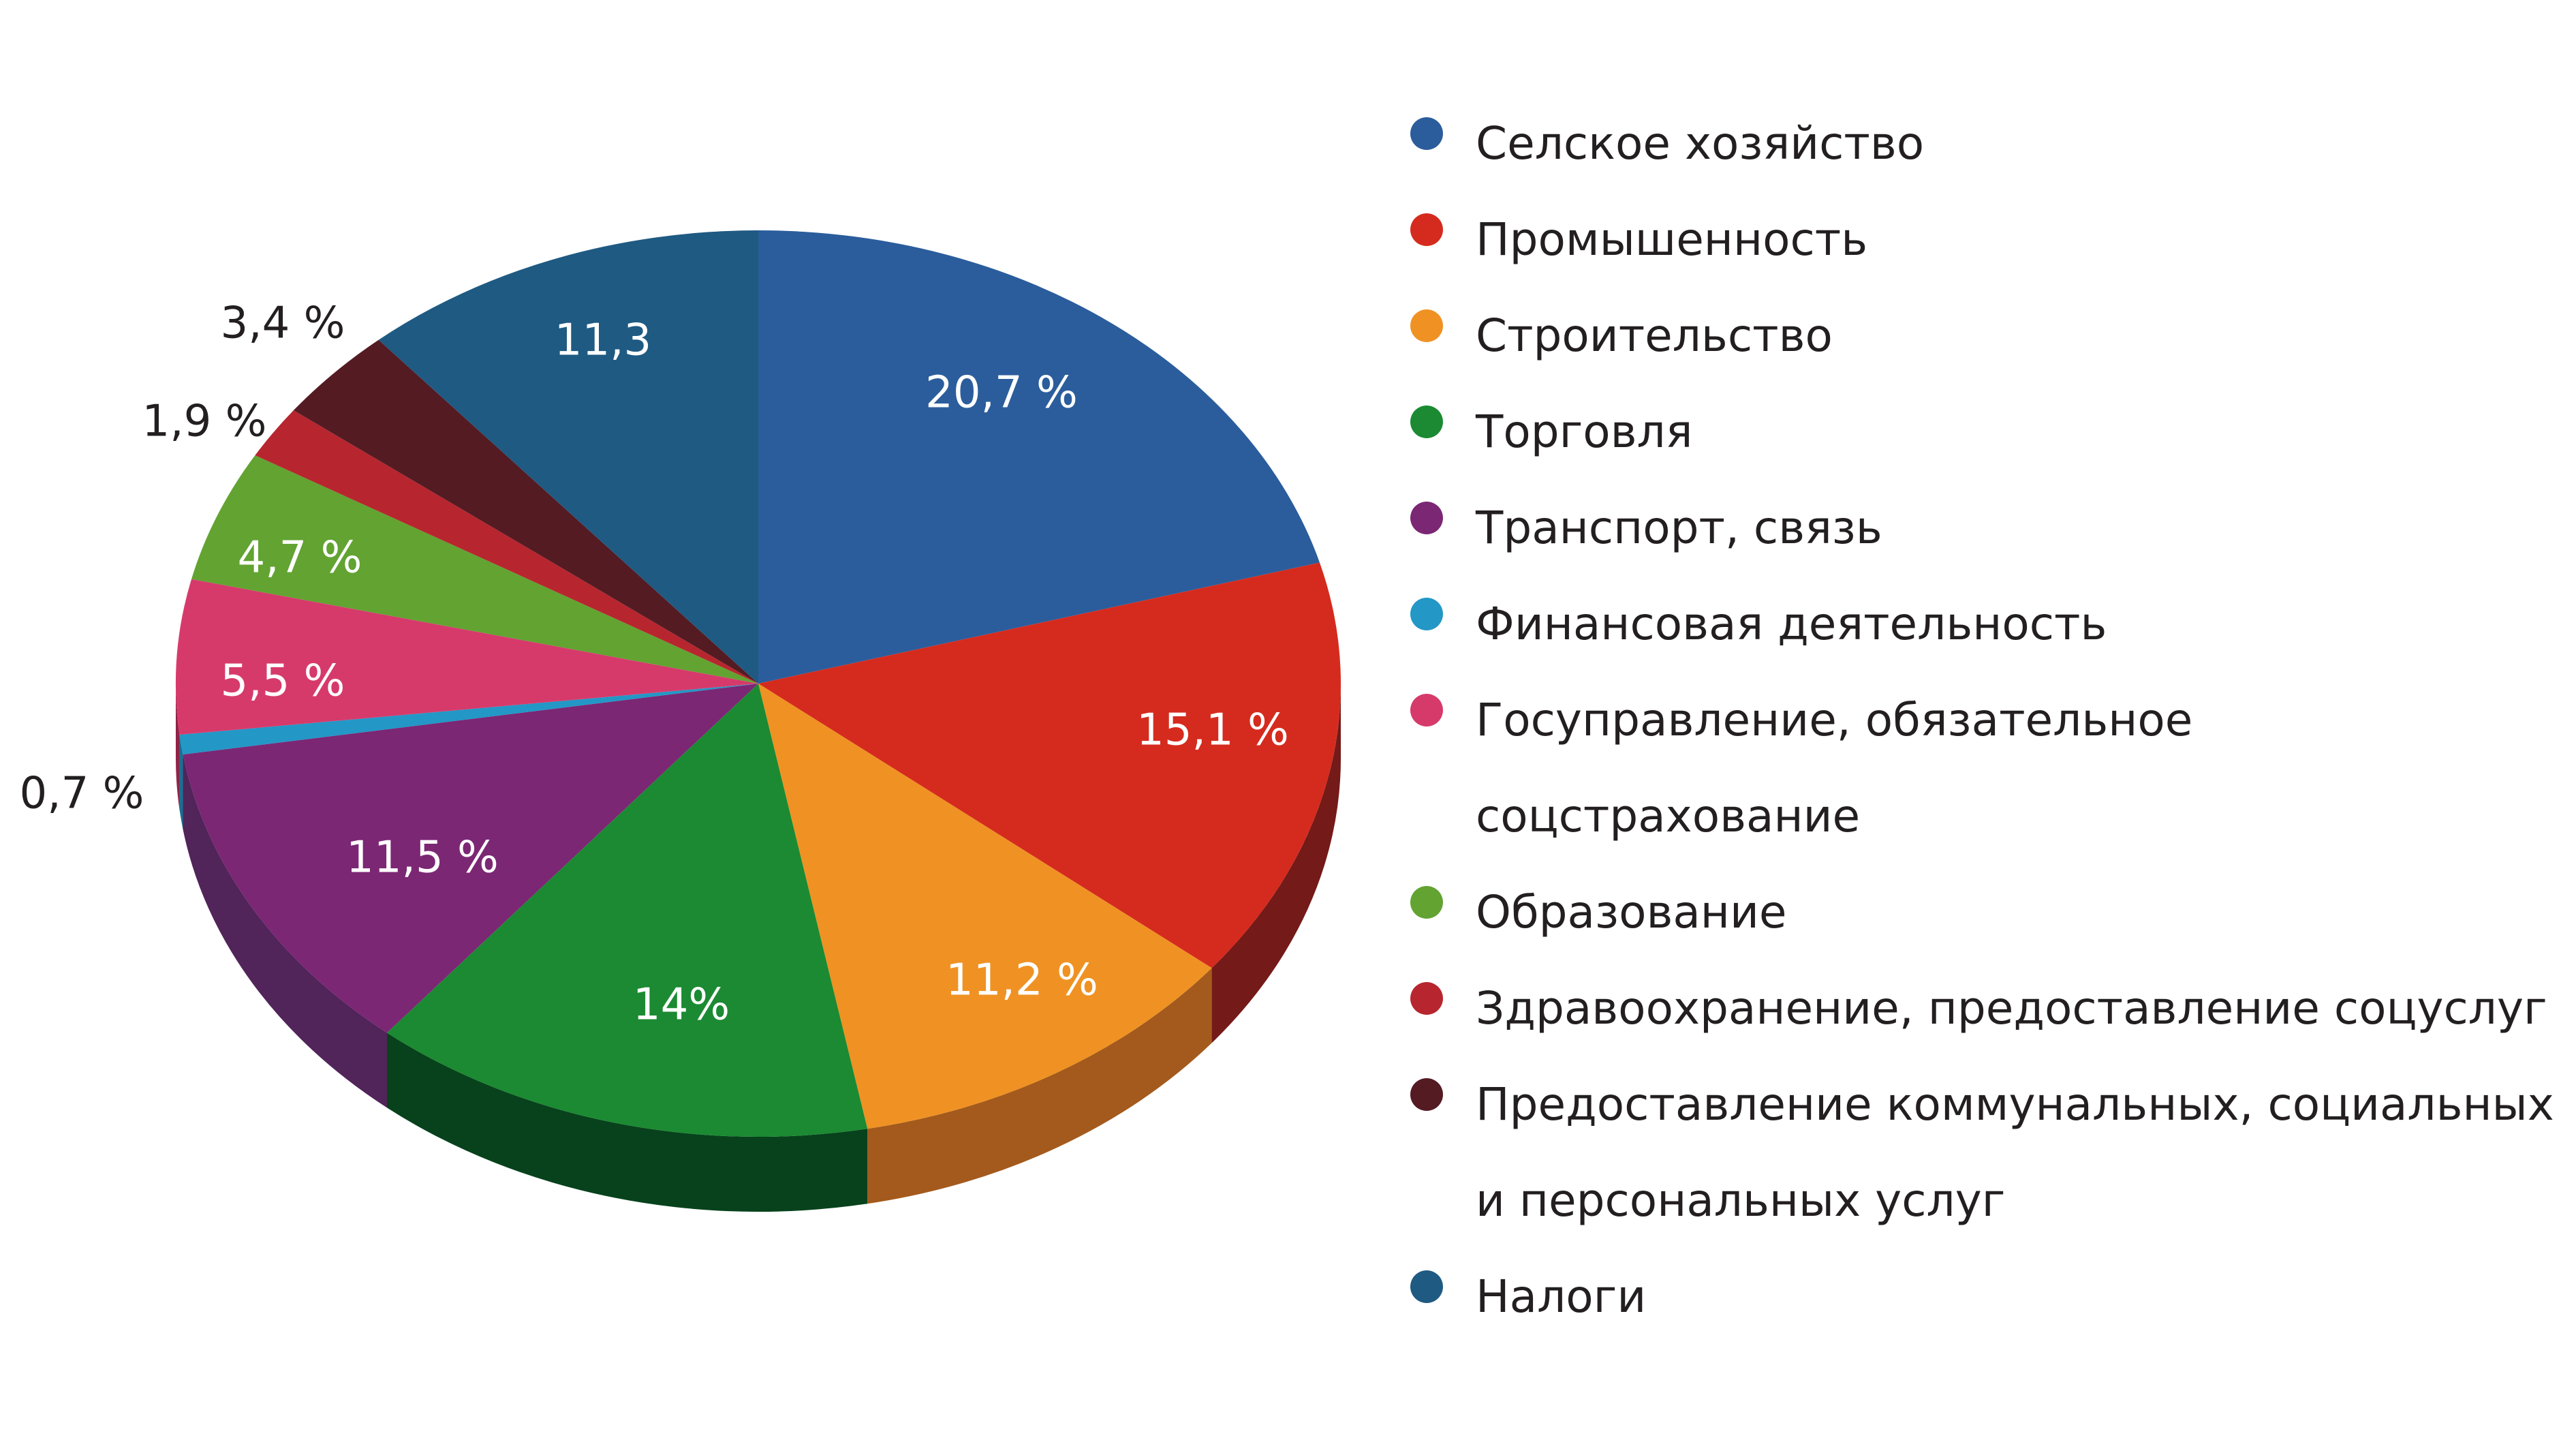 This screenshot has height=1438, width=2576. Describe the element at coordinates (681, 1005) in the screenshot. I see `slice-3-label: 14%` at that location.